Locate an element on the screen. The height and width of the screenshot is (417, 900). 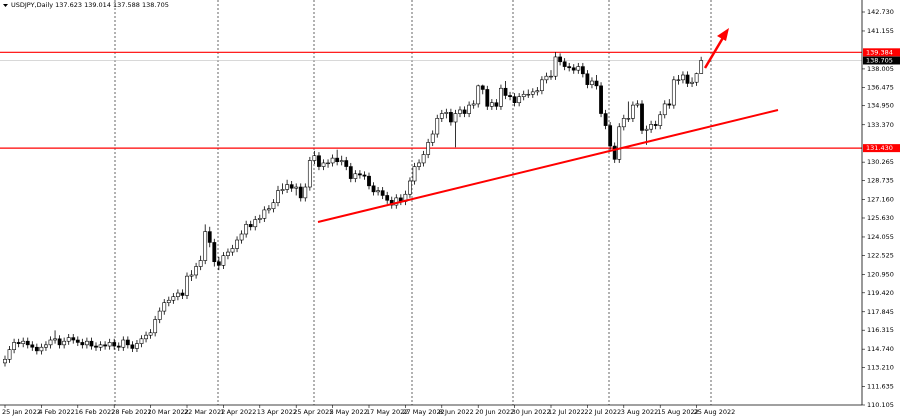
y-tick-label: 128.735 is located at coordinates (880, 181).